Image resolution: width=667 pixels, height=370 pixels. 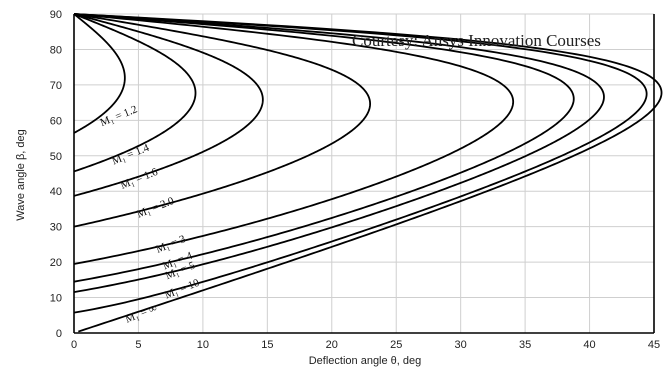 I want to click on curve-label: M₁ = 1.4, so click(x=130, y=155).